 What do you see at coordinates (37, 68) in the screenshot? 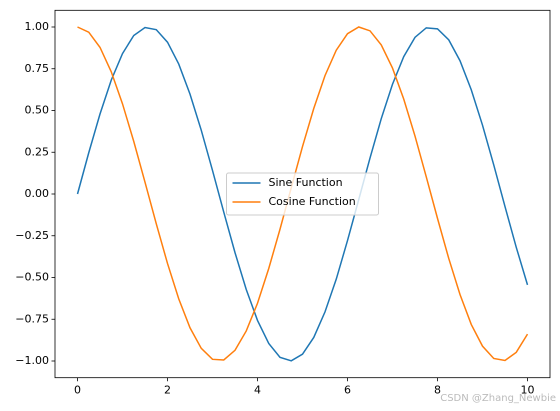
I see `y-tick-label: 0.75` at bounding box center [37, 68].